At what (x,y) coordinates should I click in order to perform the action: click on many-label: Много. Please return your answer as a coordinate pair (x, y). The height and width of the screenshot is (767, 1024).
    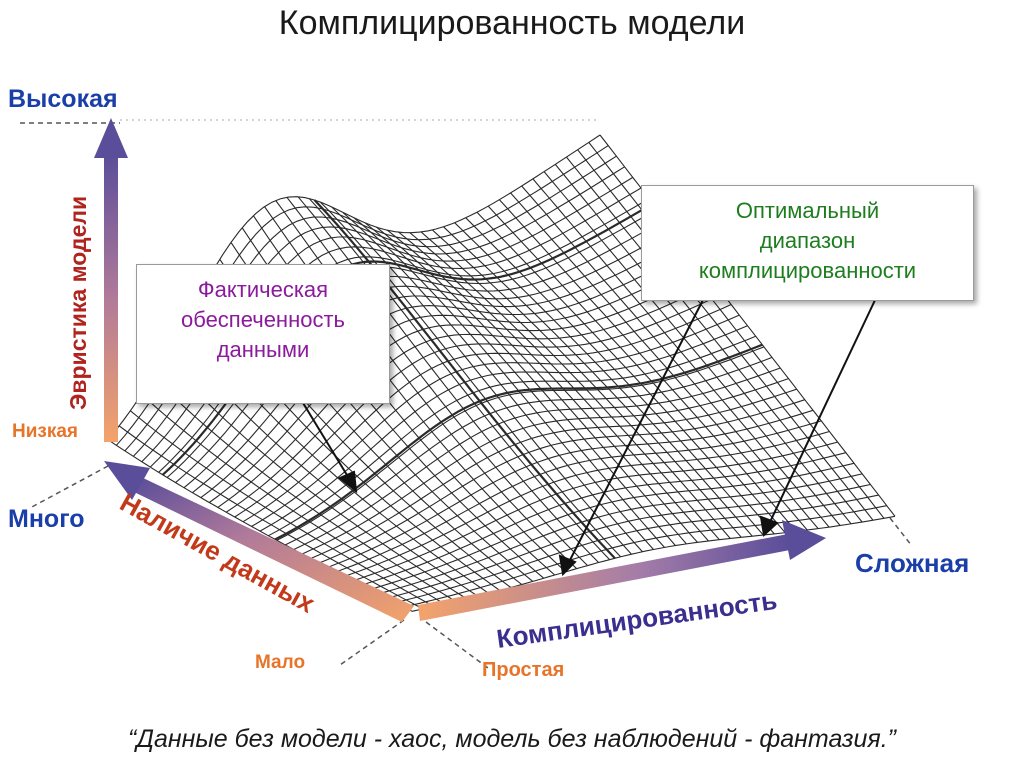
    Looking at the image, I should click on (46, 519).